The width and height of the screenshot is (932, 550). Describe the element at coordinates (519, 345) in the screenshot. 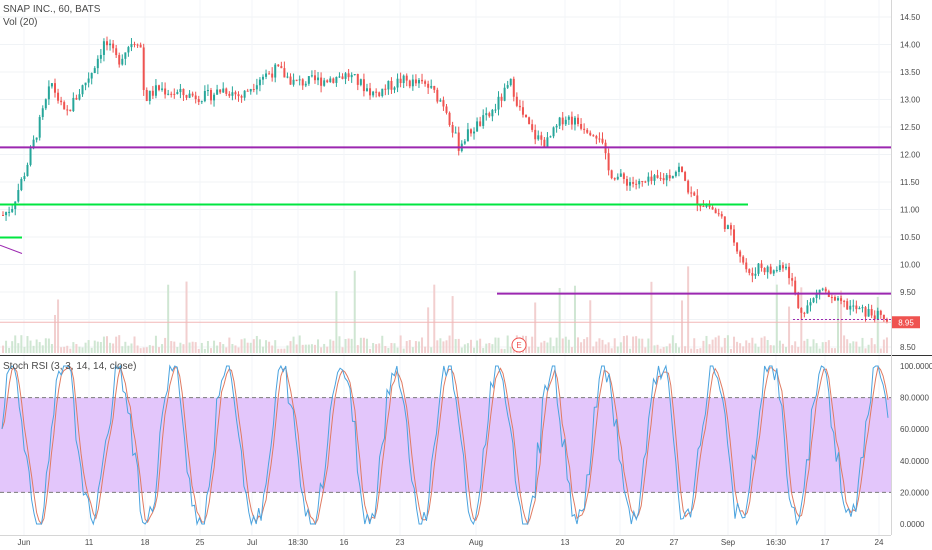

I see `earnings-marker: E` at that location.